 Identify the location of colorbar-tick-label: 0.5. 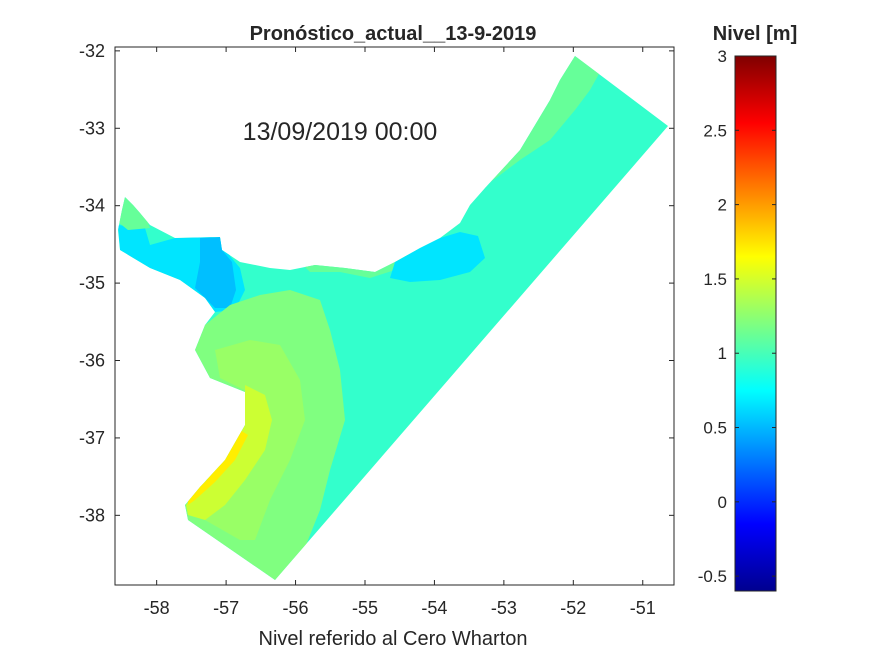
(715, 428).